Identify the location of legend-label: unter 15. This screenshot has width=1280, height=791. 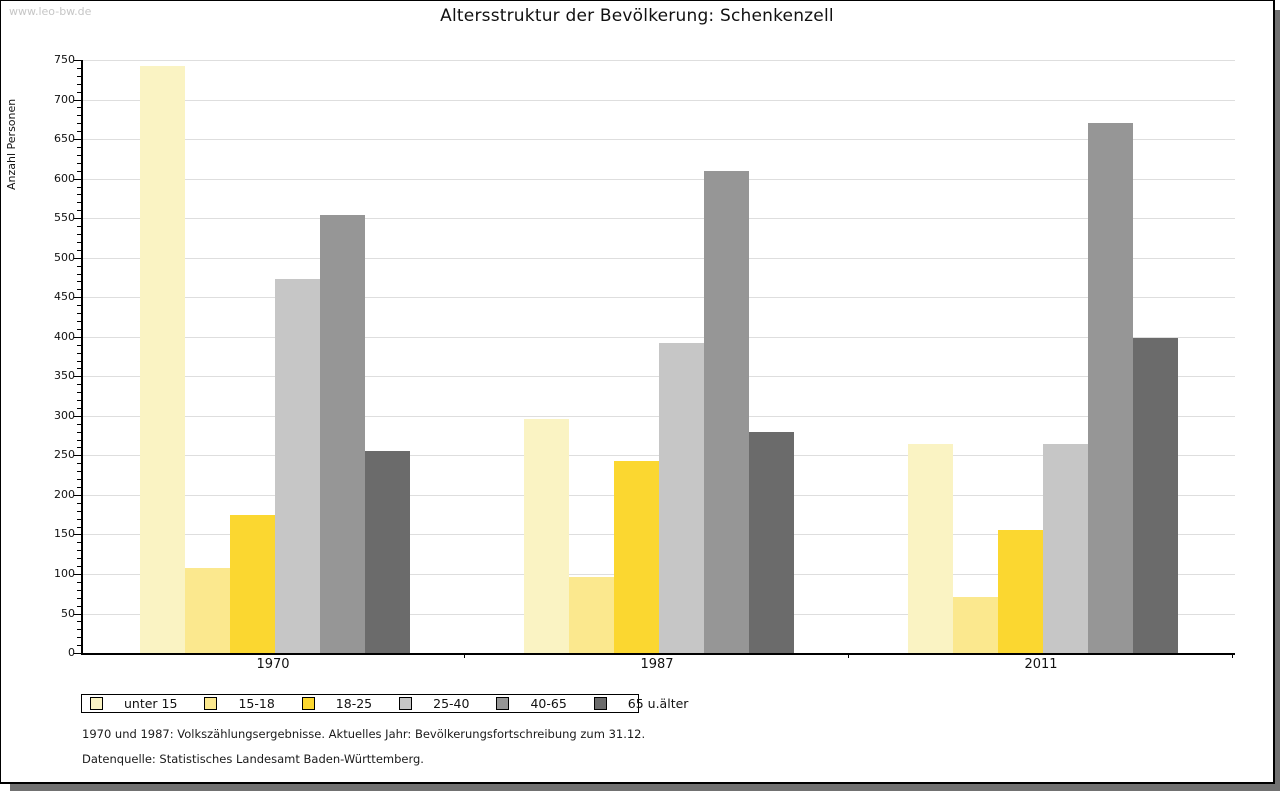
(151, 703).